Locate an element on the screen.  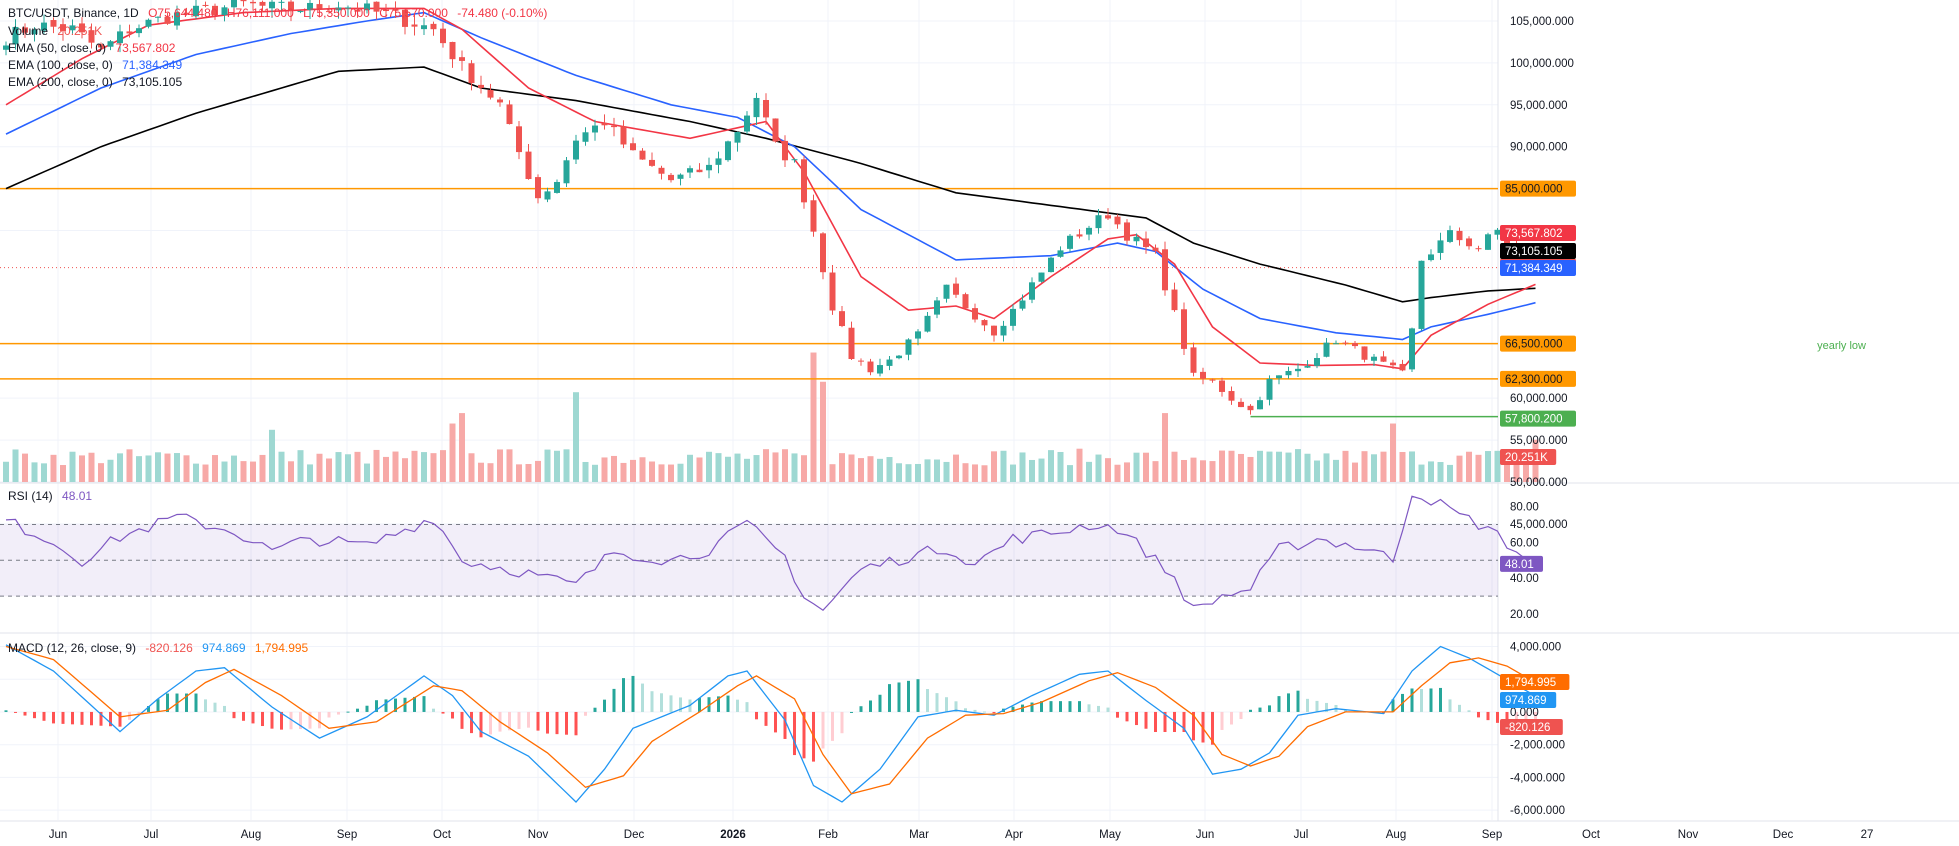
macd-tick-label: -2,000.000 is located at coordinates (1537, 746).